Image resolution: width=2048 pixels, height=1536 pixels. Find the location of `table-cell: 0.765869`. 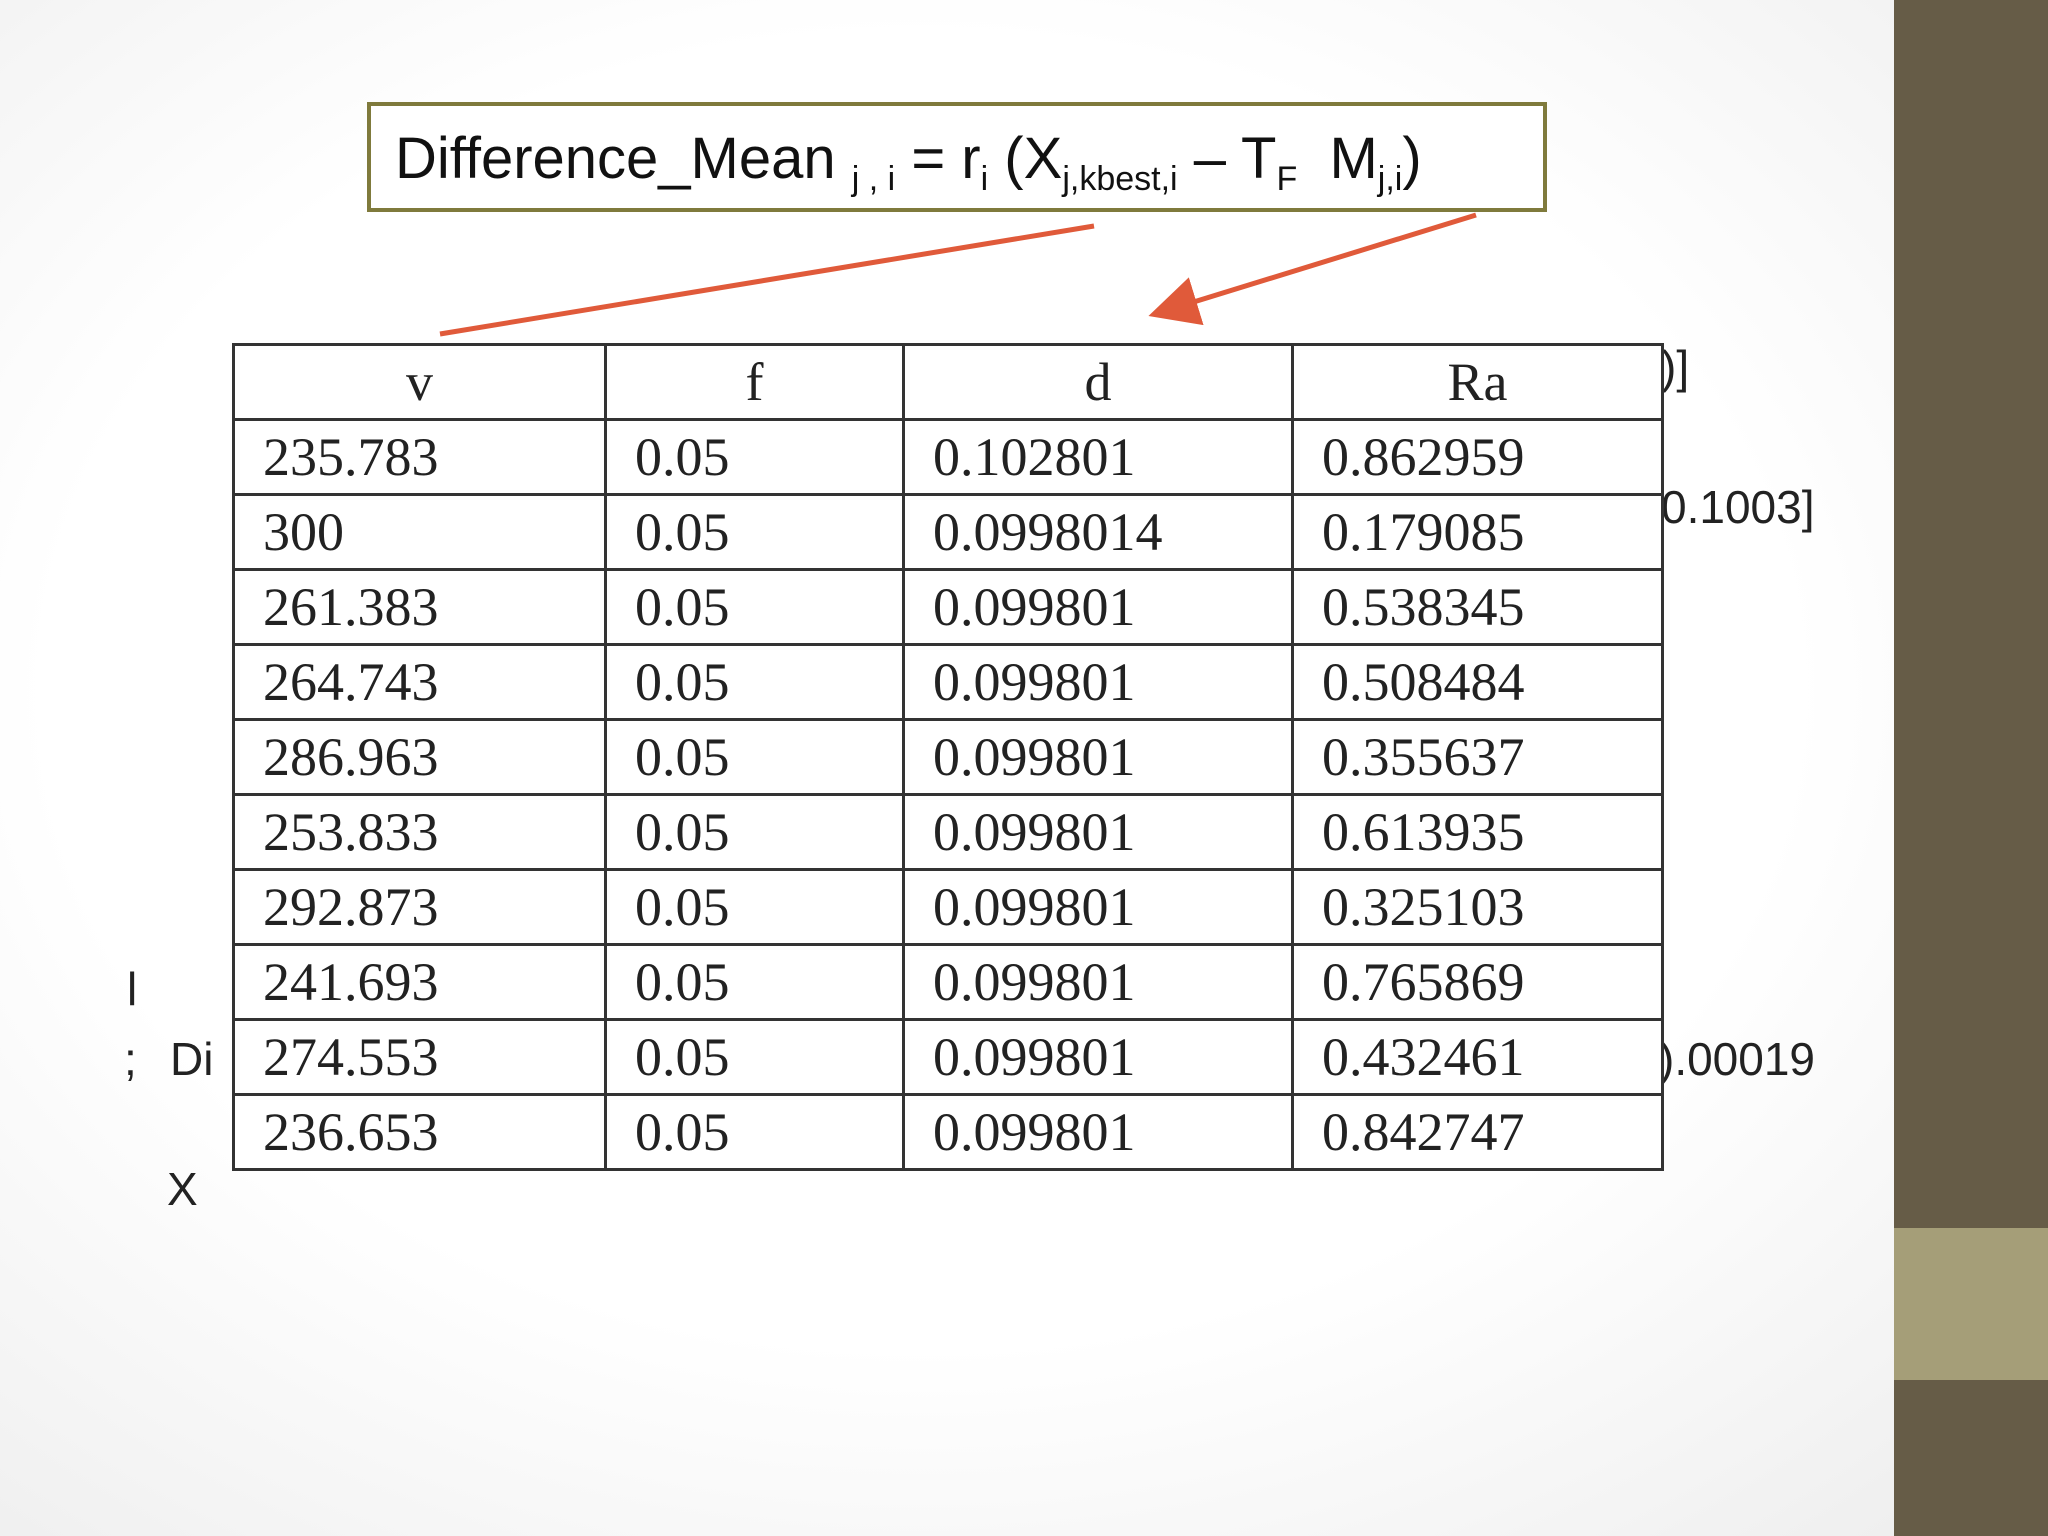

table-cell: 0.765869 is located at coordinates (1477, 982).